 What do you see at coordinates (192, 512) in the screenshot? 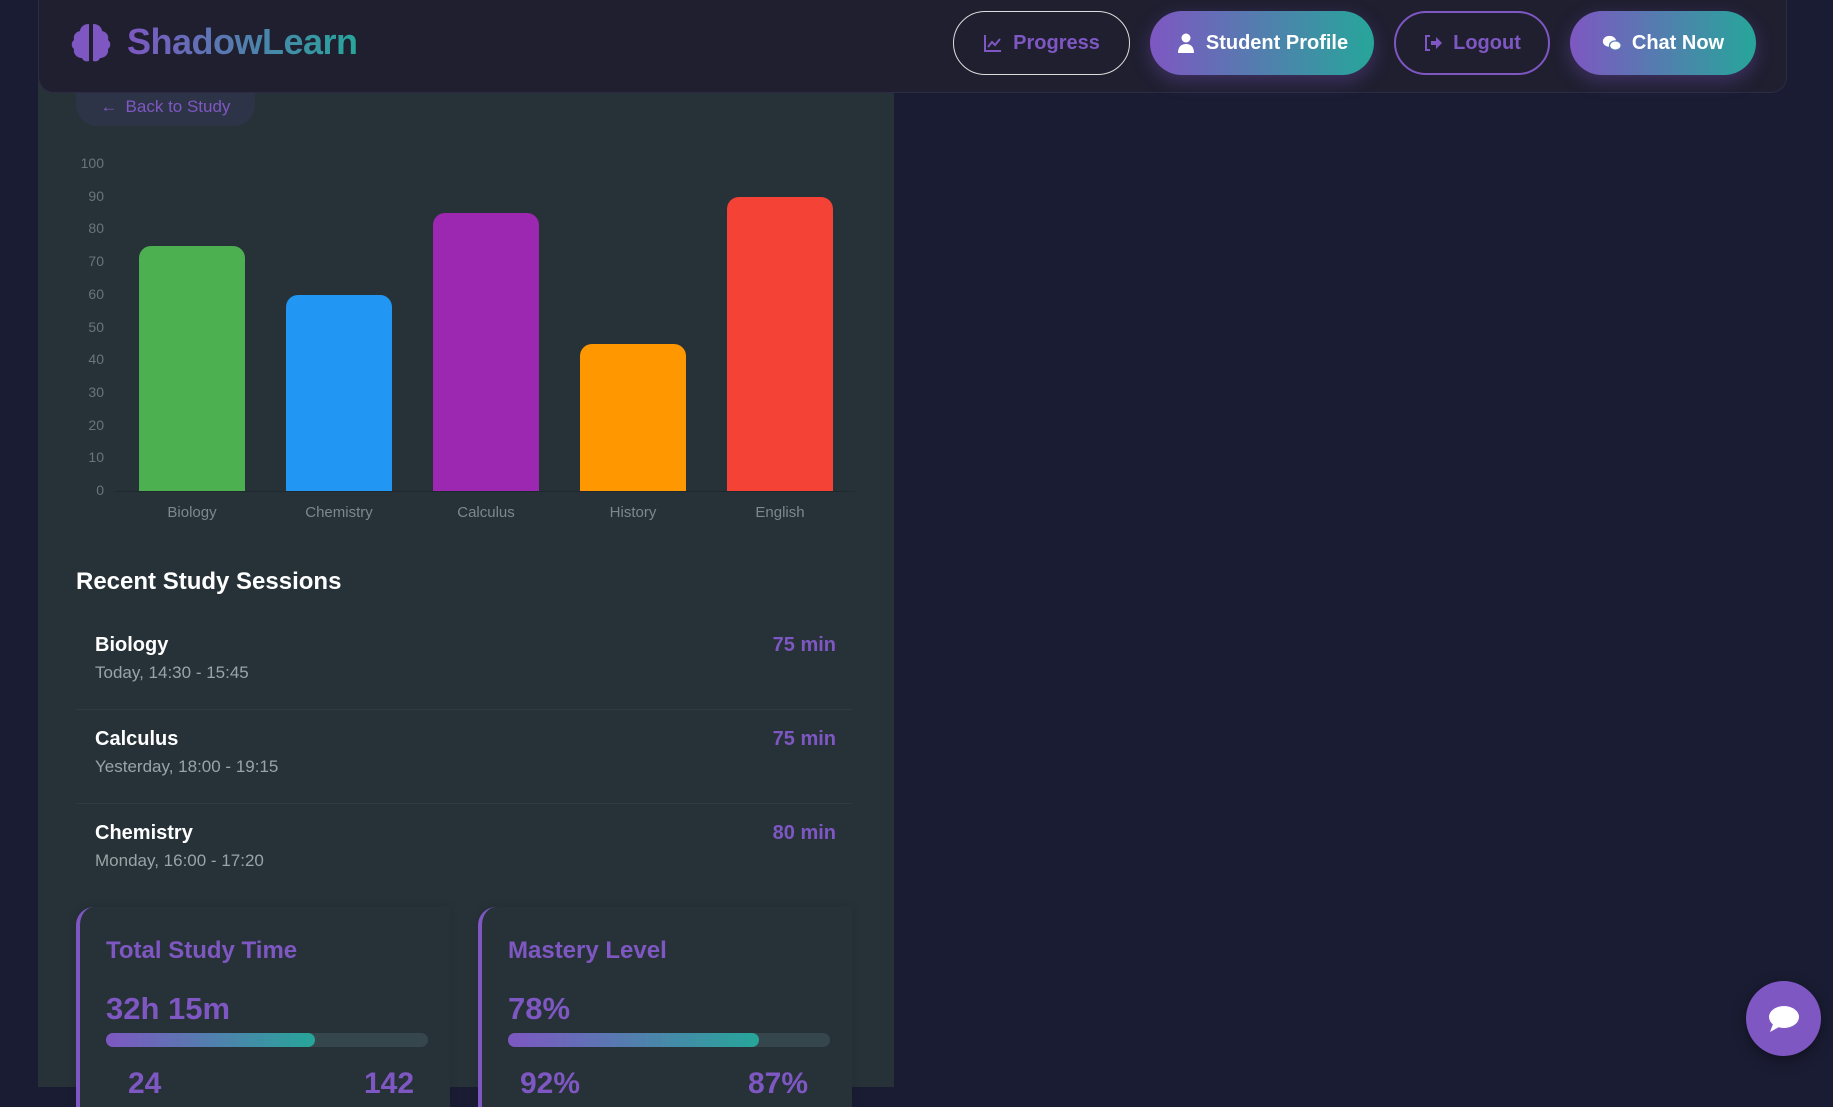
I see `x-tick-label: Biology` at bounding box center [192, 512].